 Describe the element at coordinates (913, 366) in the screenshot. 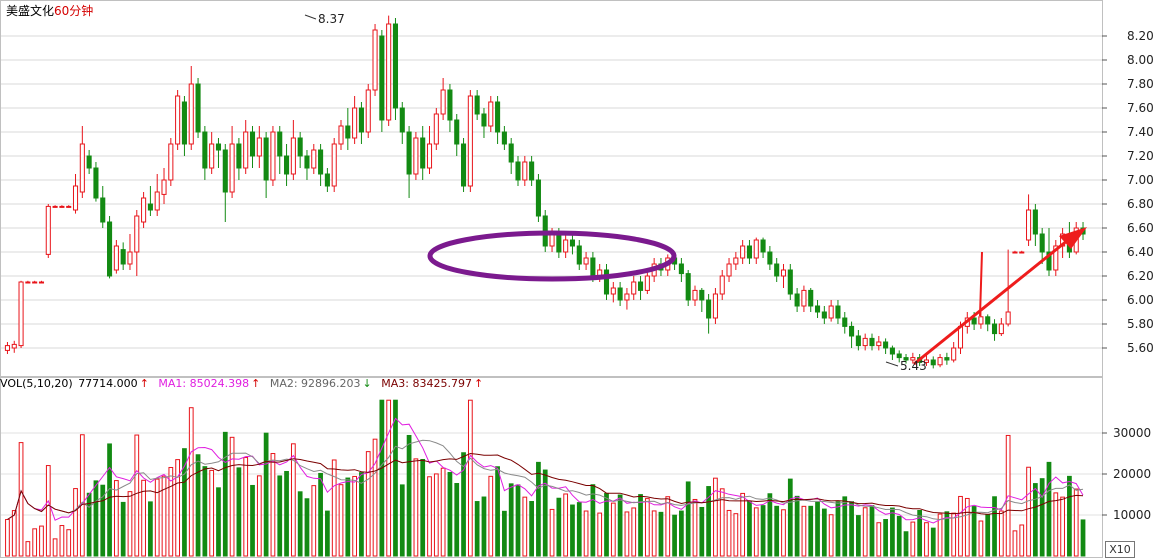

I see `low-price-label: 5.43` at that location.